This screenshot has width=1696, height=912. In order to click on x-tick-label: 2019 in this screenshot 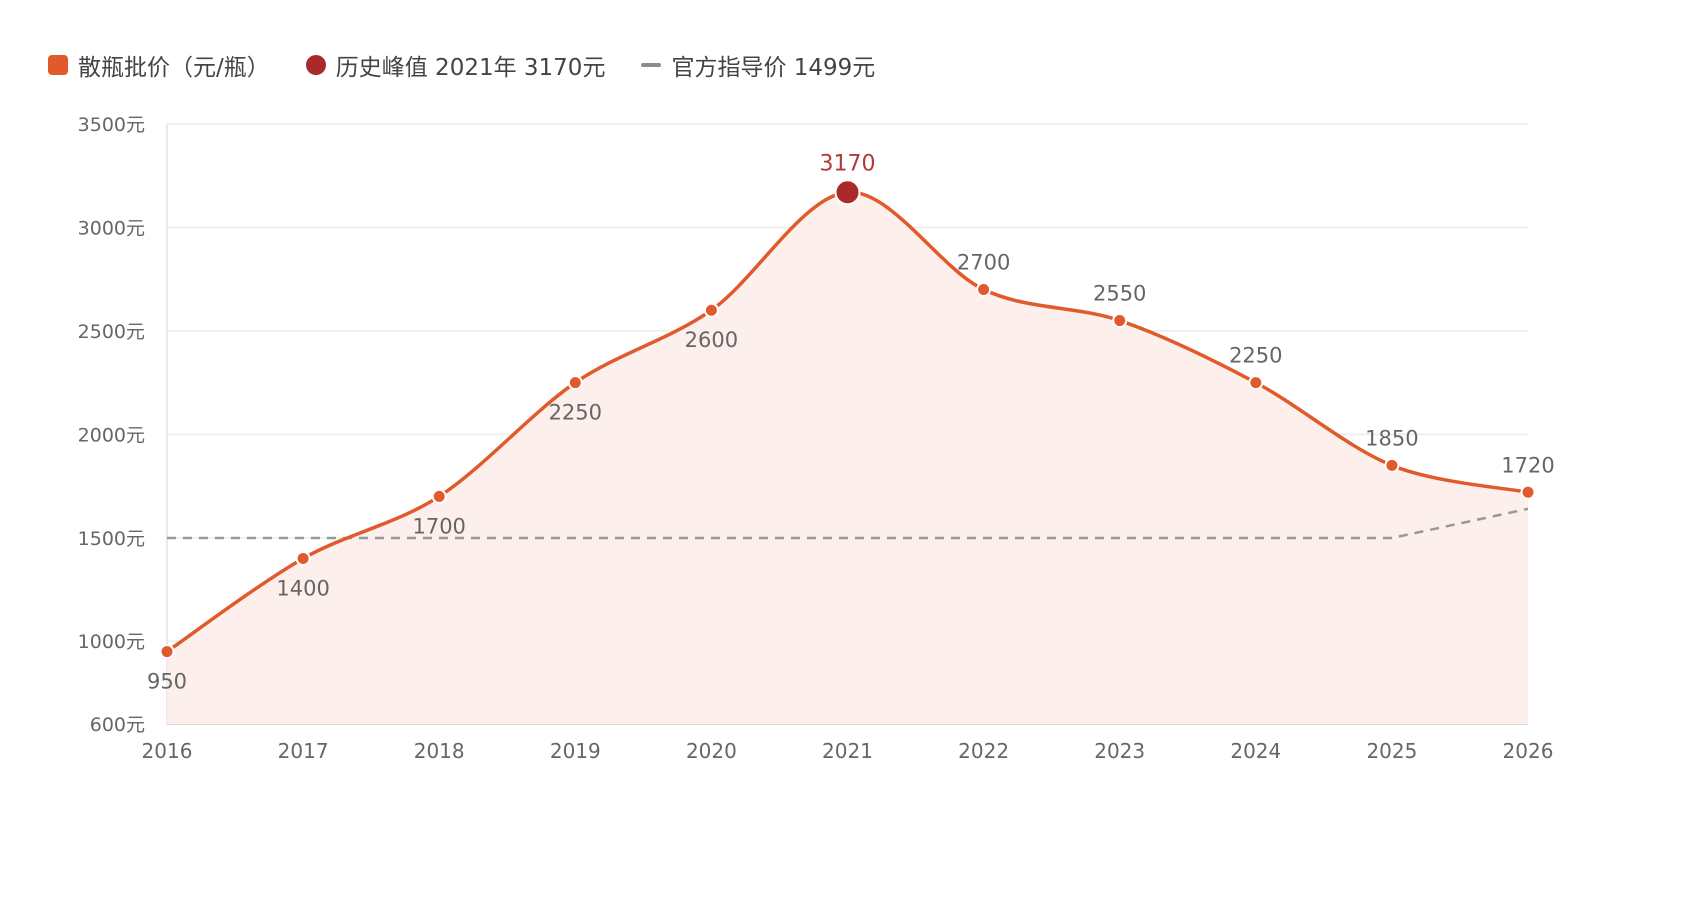, I will do `click(575, 751)`.